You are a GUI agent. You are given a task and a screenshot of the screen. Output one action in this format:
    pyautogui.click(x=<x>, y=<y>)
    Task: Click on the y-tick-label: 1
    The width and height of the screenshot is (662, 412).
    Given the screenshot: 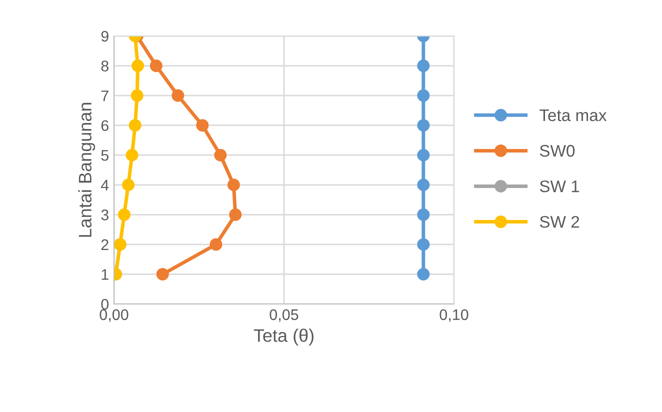 What is the action you would take?
    pyautogui.click(x=105, y=274)
    